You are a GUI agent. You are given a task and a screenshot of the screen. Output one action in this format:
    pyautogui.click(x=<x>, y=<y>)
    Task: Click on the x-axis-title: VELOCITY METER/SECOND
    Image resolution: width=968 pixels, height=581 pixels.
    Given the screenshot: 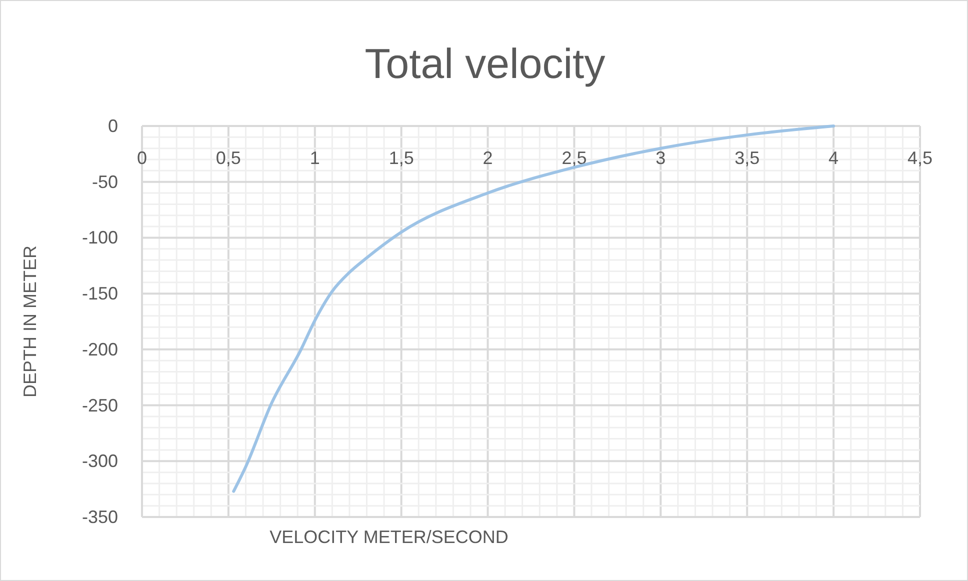 What is the action you would take?
    pyautogui.click(x=389, y=537)
    